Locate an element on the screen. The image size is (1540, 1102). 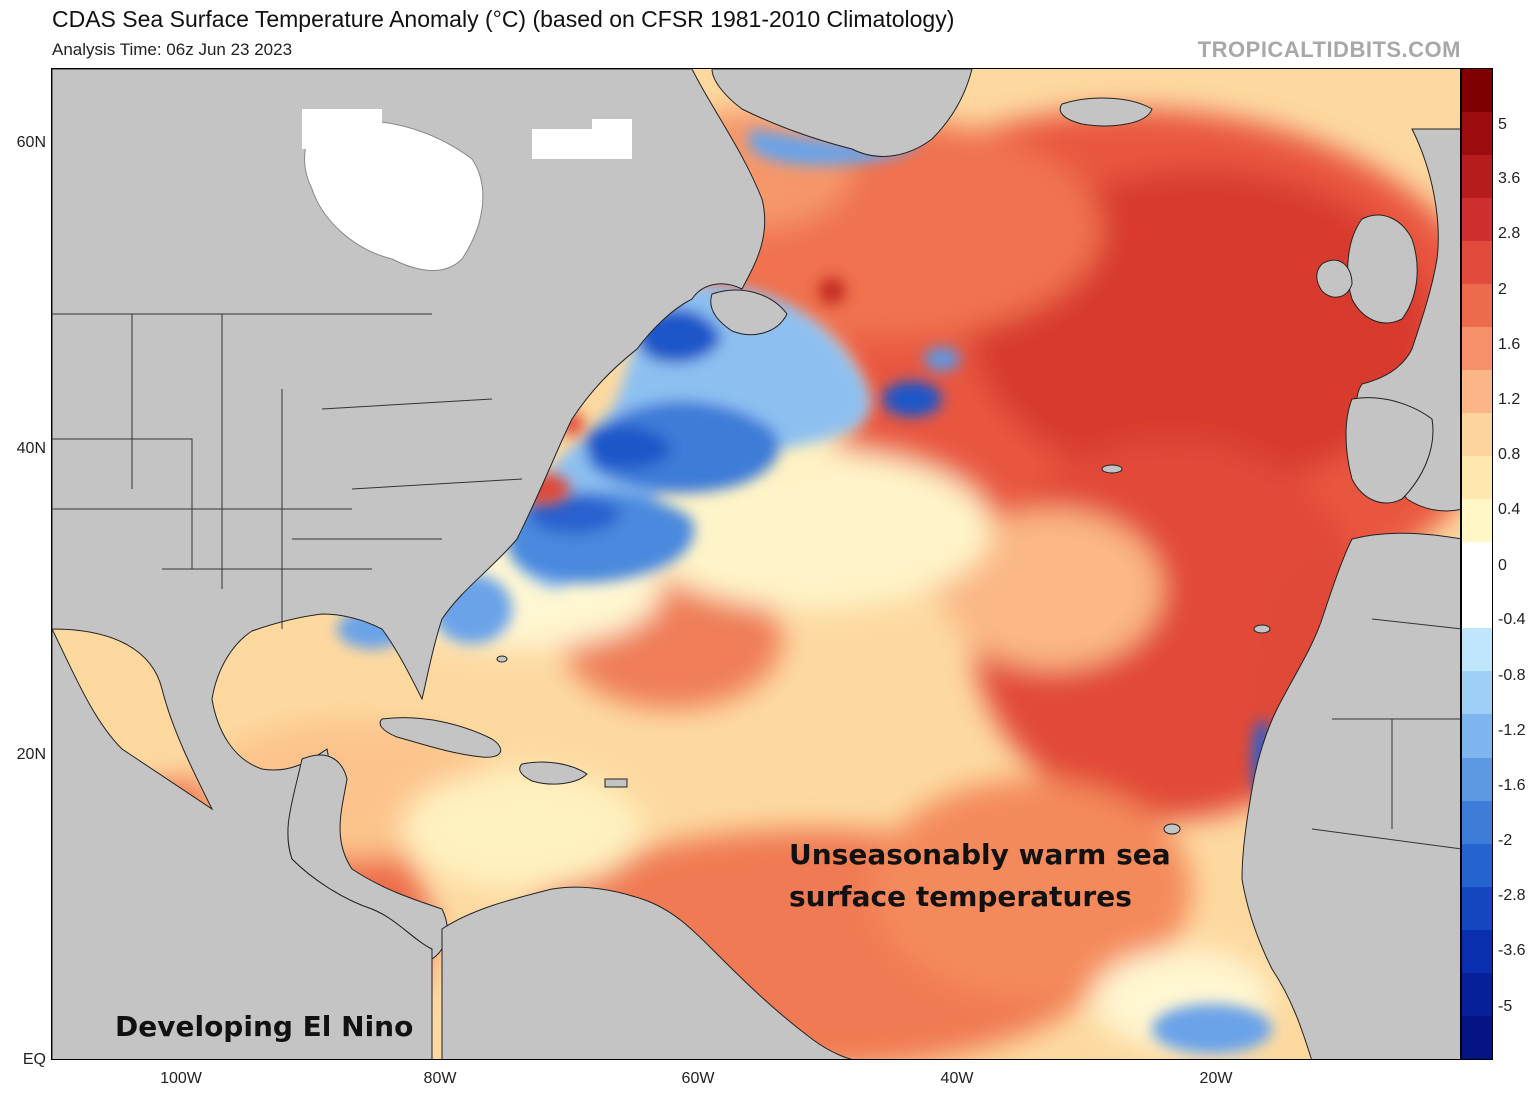
south-america is located at coordinates (647, 972).